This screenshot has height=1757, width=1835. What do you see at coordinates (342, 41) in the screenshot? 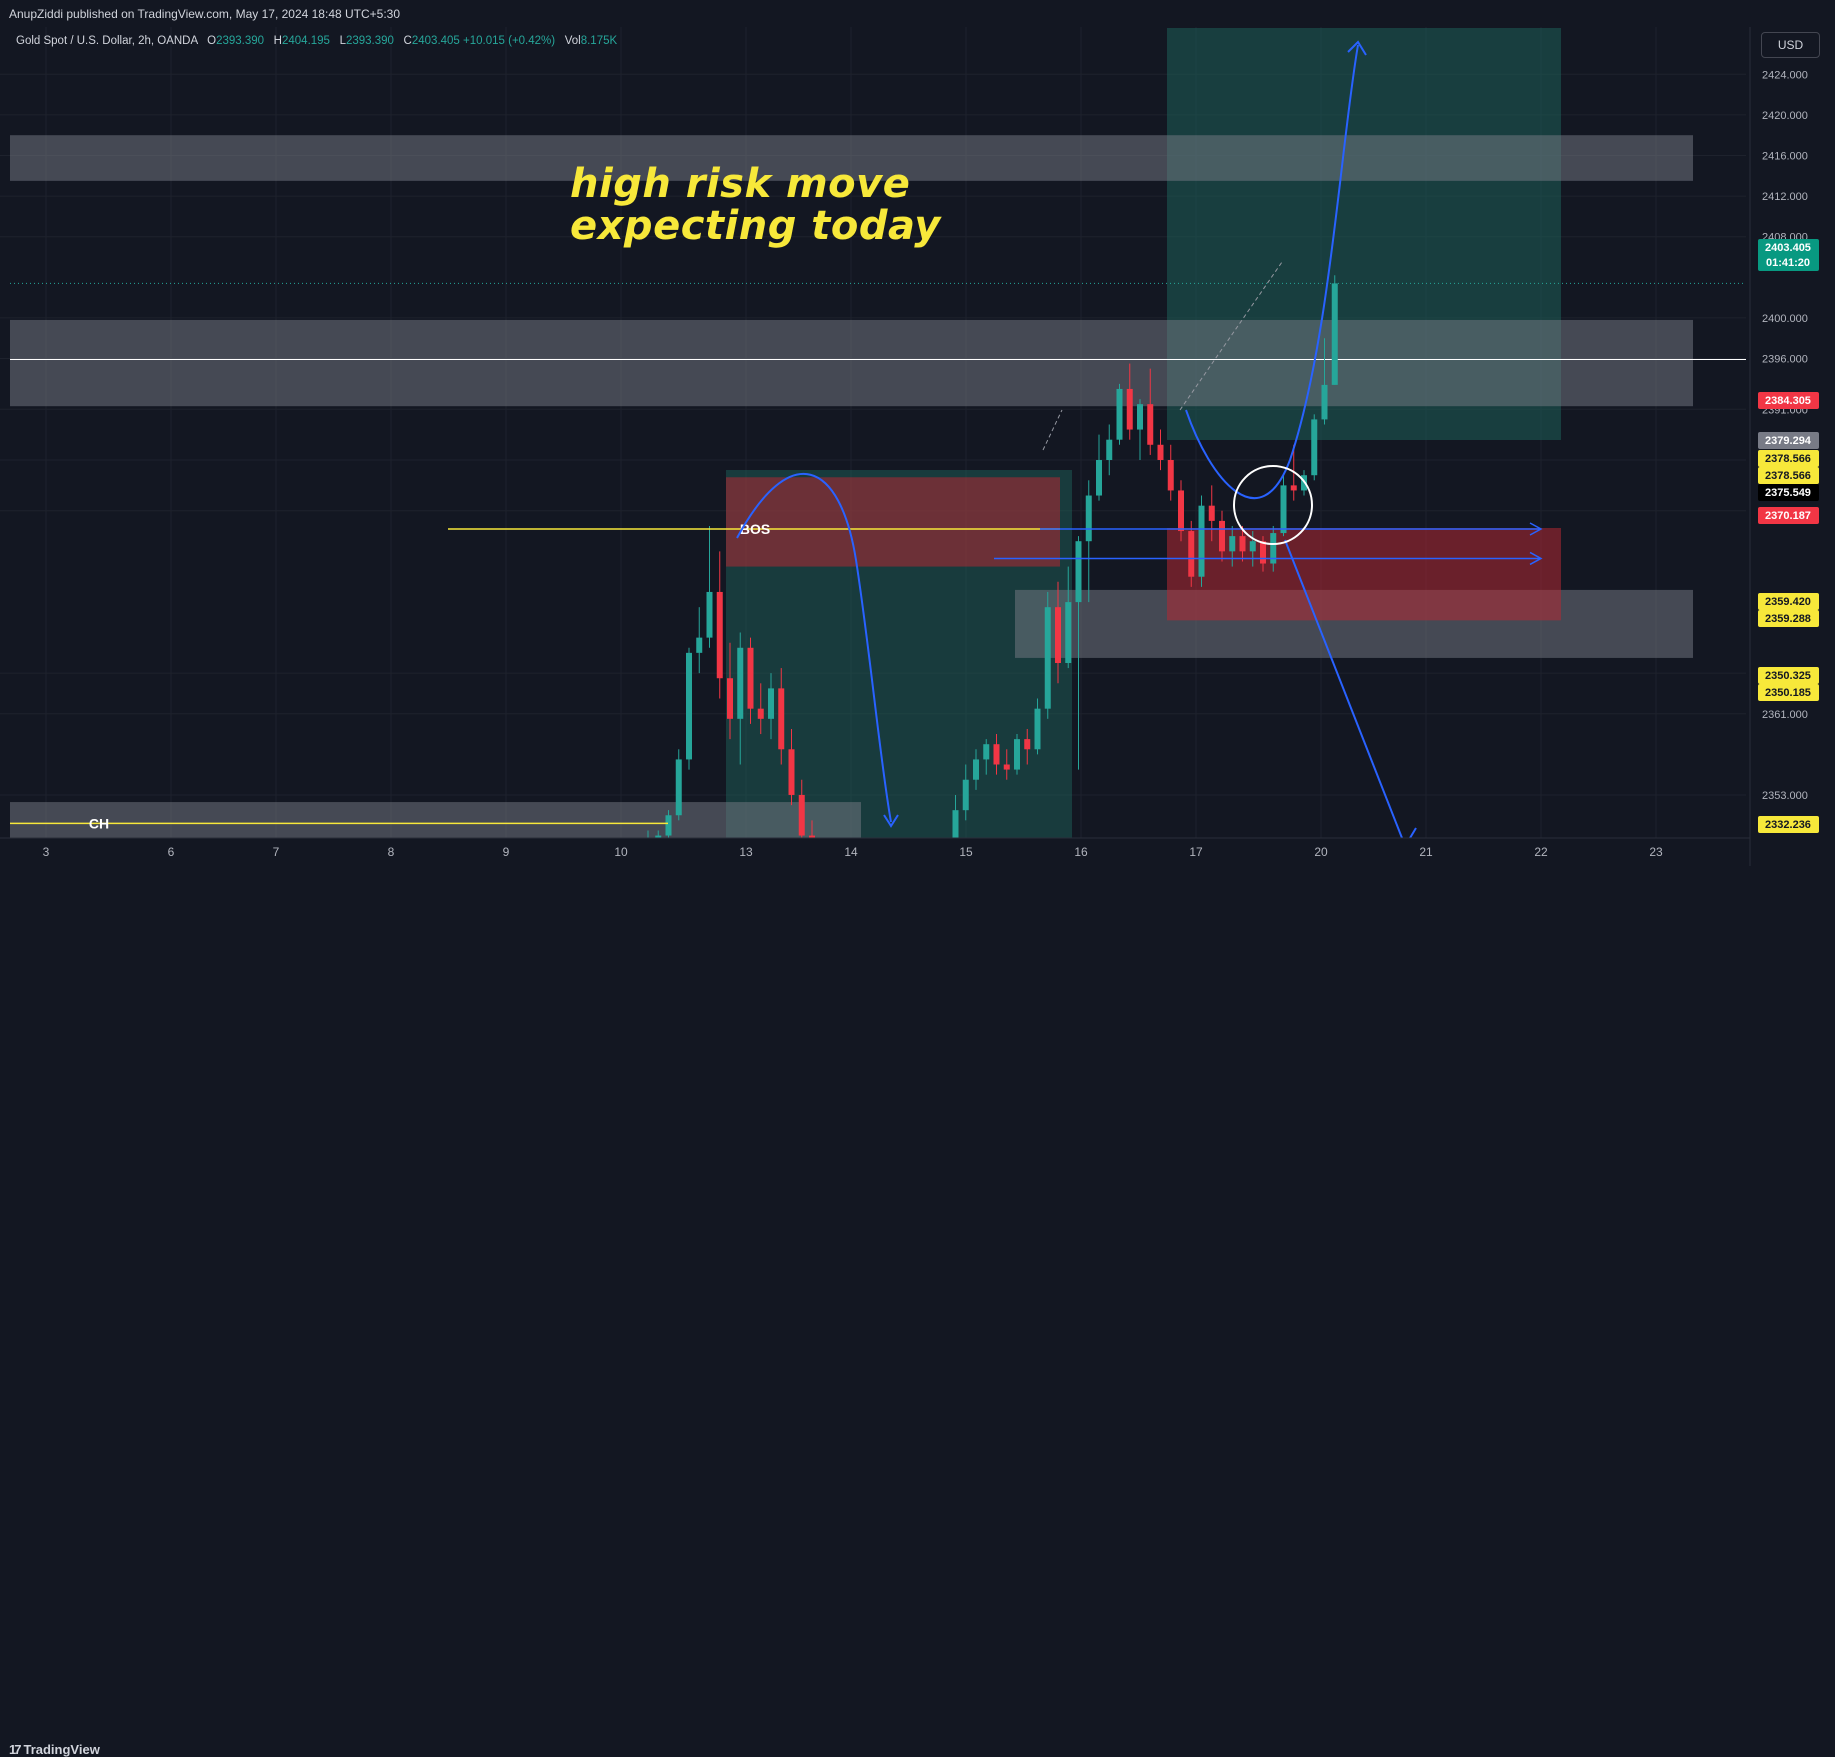
I see `ohlc-low-label: L` at bounding box center [342, 41].